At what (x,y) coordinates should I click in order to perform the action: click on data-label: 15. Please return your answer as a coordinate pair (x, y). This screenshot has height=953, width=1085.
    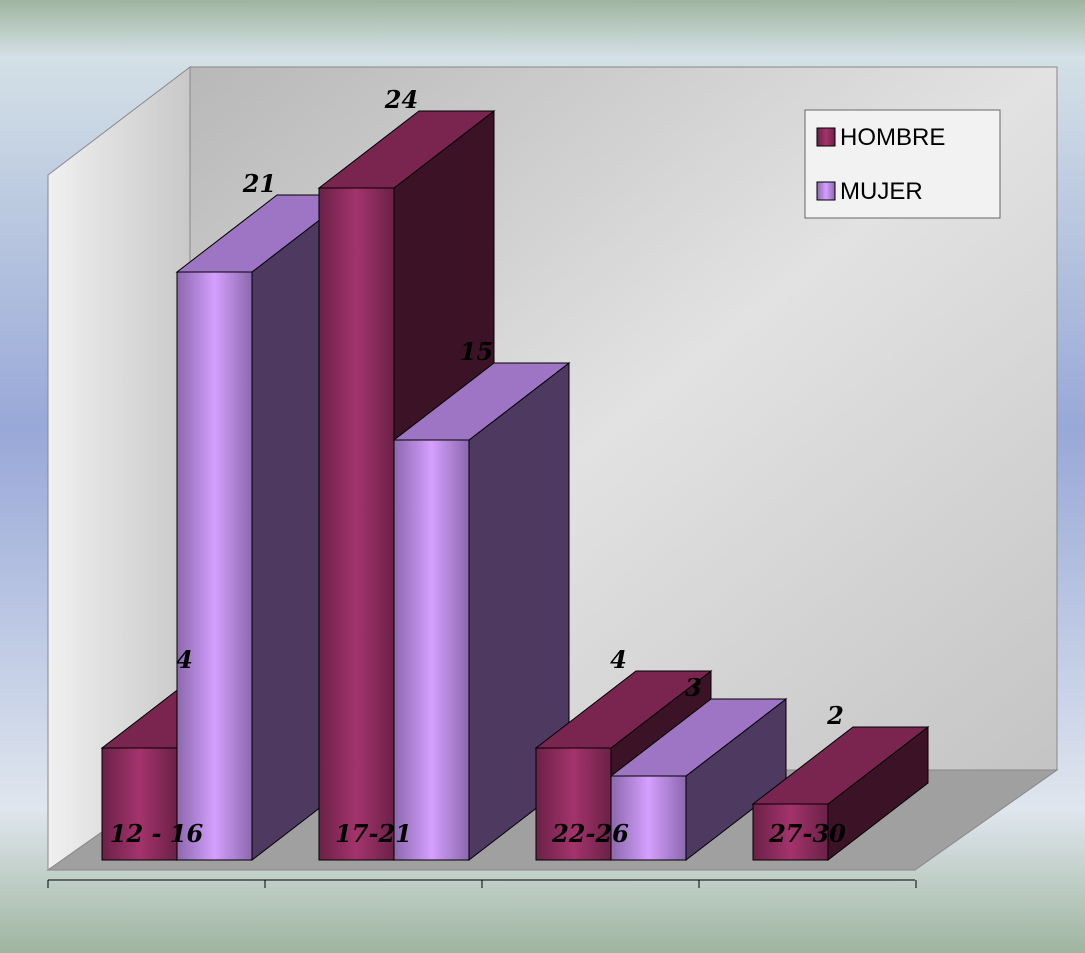
    Looking at the image, I should click on (476, 351).